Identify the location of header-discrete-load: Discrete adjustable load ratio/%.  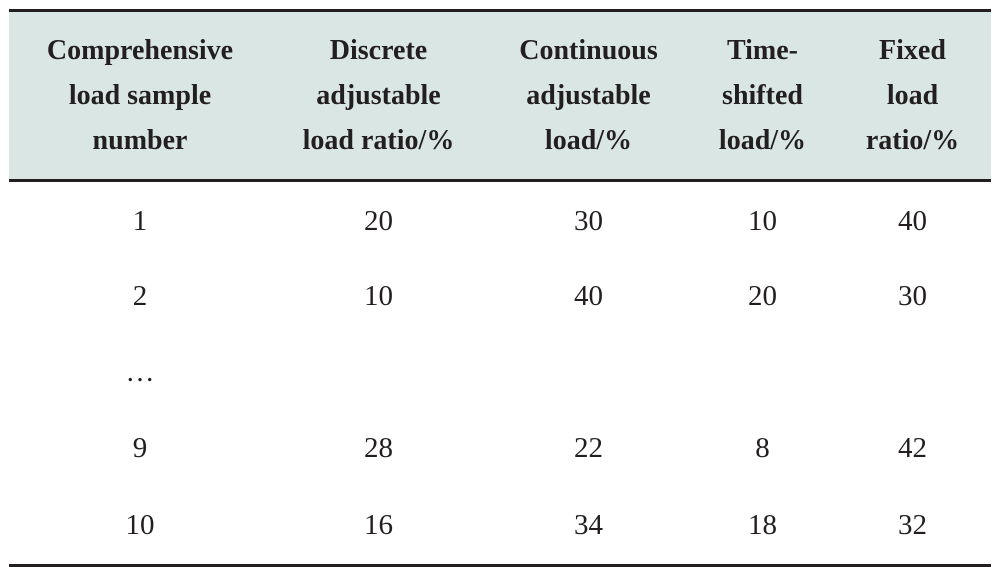
(378, 95).